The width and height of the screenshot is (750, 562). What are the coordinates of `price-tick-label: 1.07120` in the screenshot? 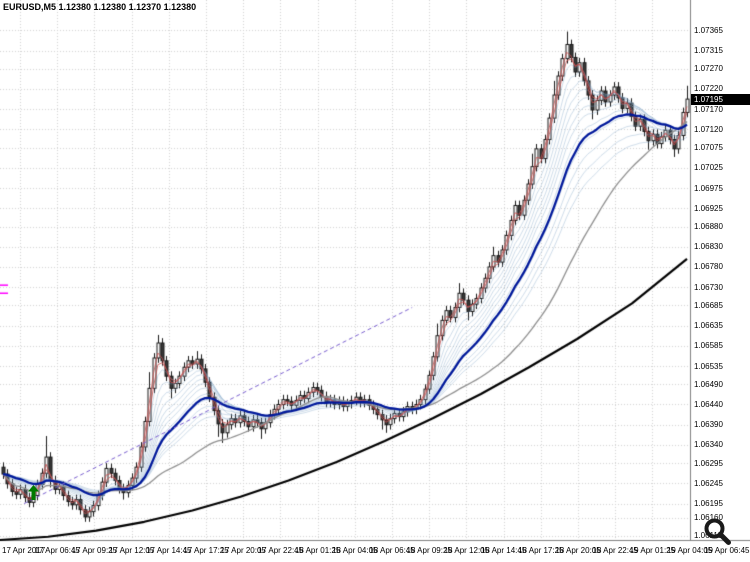 It's located at (708, 129).